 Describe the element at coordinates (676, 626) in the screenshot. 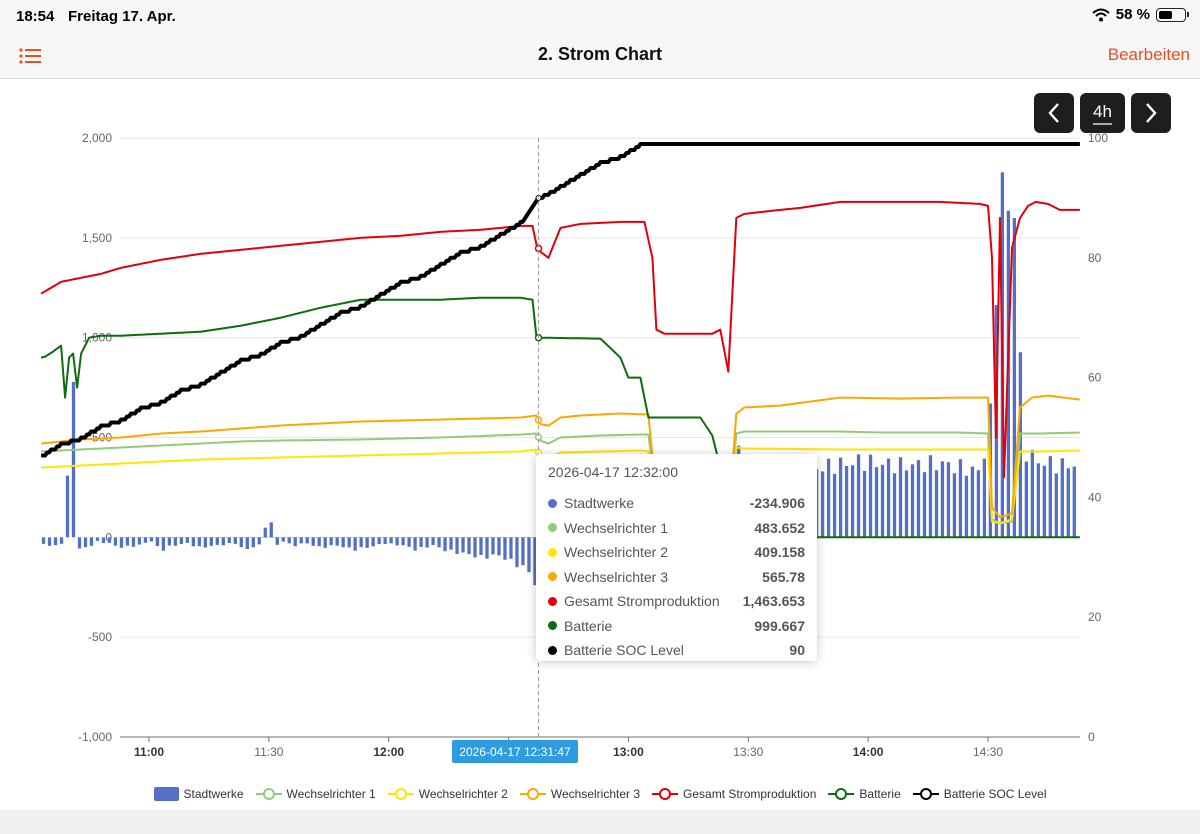

I see `tooltip-row: Batterie 999.667` at that location.